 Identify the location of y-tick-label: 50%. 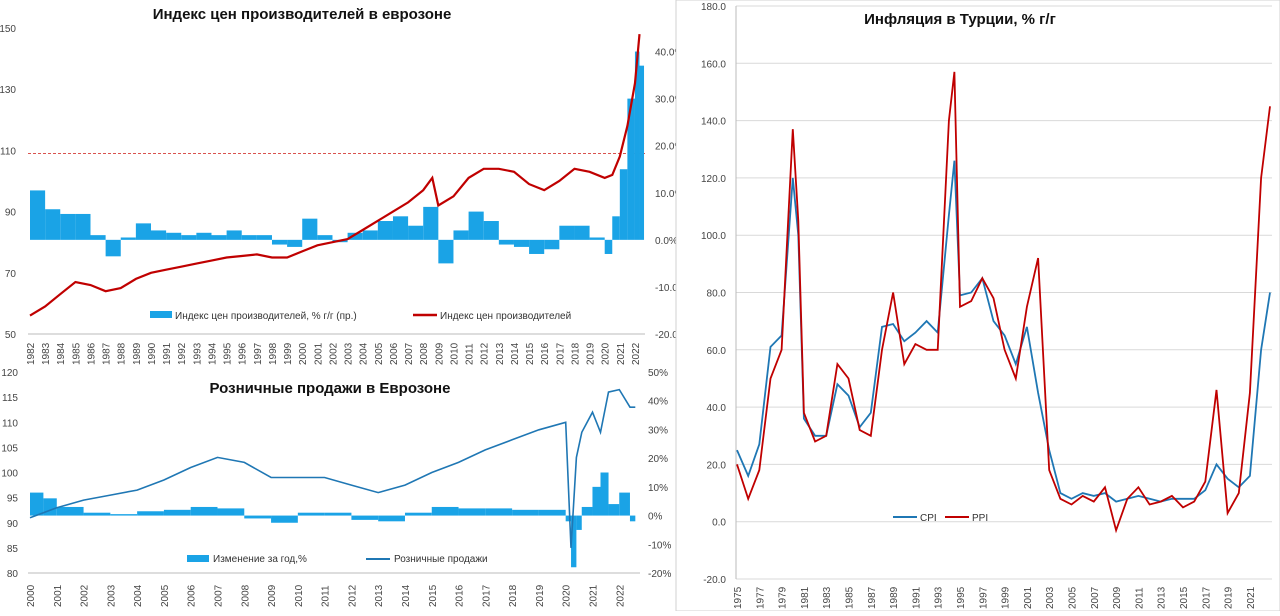
(658, 373).